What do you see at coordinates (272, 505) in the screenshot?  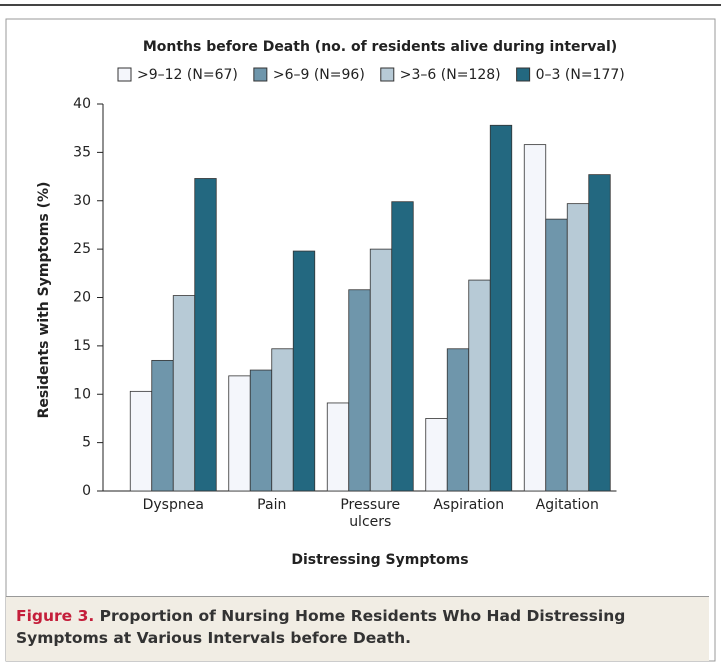 I see `x-tick-label: Pain` at bounding box center [272, 505].